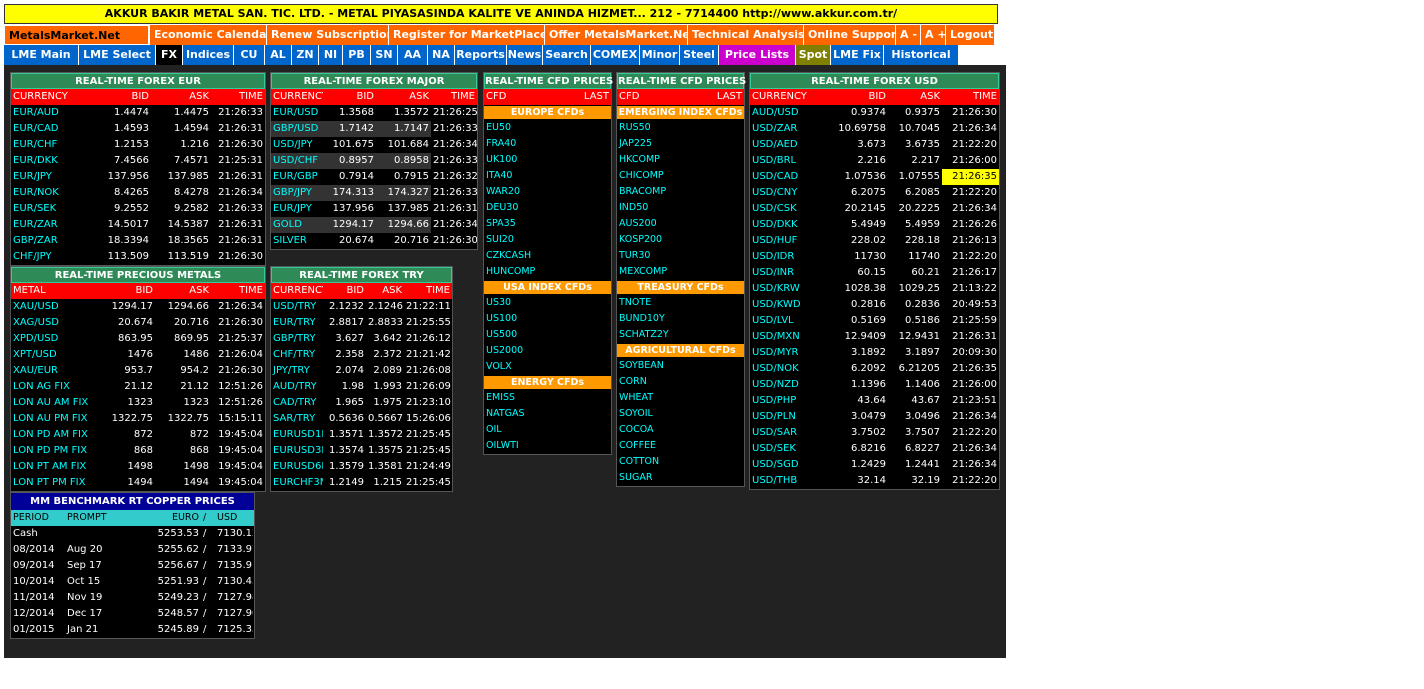 This screenshot has height=689, width=1424. What do you see at coordinates (934, 35) in the screenshot?
I see `nav-link-a-: A +` at bounding box center [934, 35].